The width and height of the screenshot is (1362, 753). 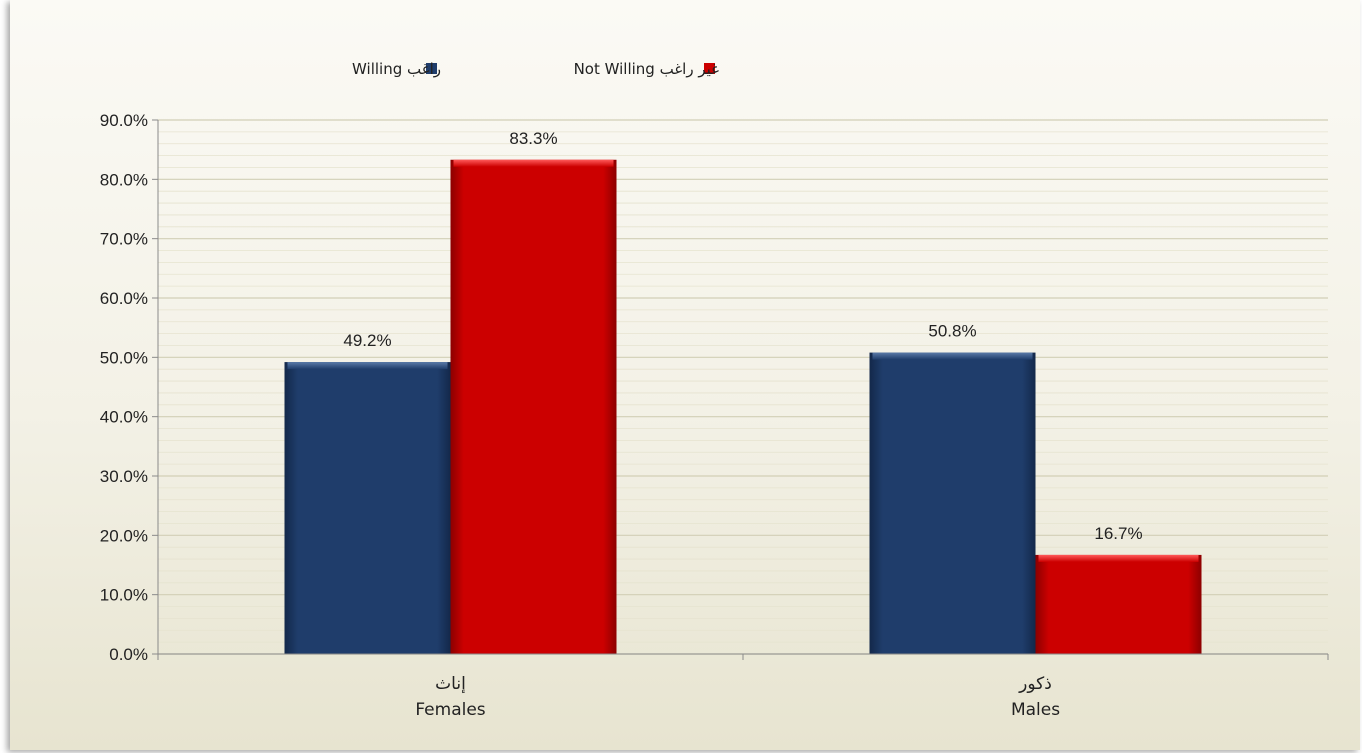 I want to click on data-label: 50.8%, so click(x=952, y=331).